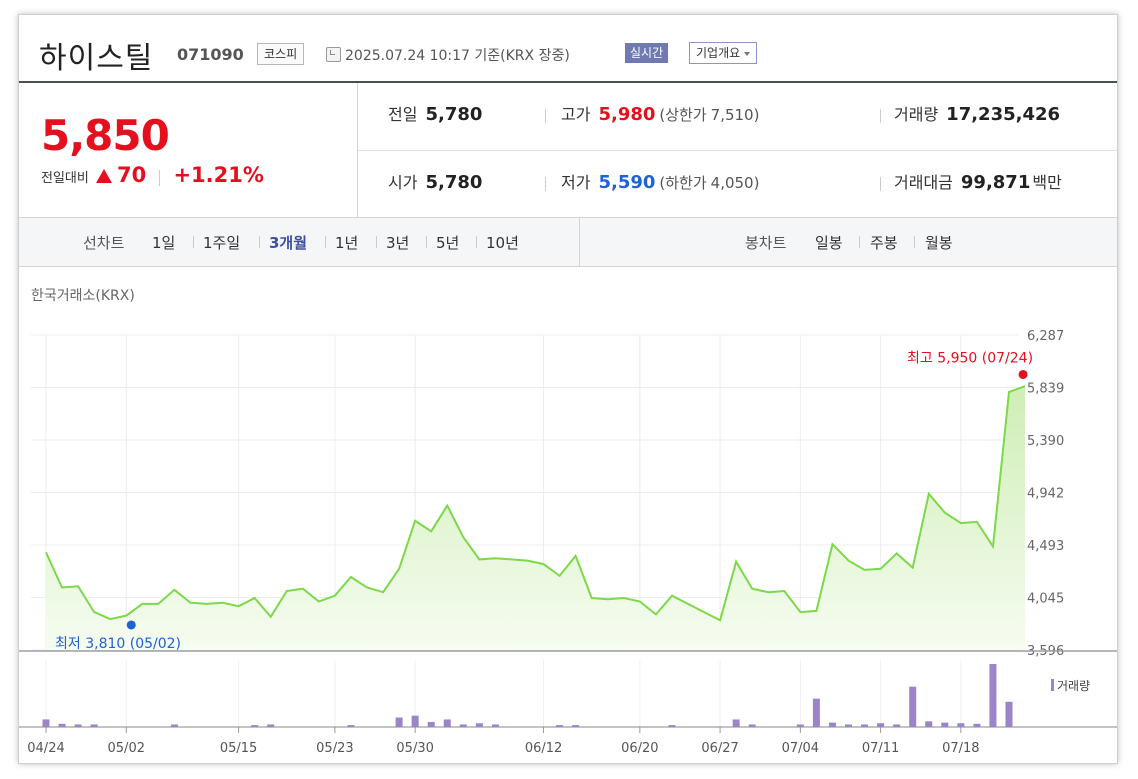  What do you see at coordinates (435, 183) in the screenshot?
I see `open: 시가 5,780` at bounding box center [435, 183].